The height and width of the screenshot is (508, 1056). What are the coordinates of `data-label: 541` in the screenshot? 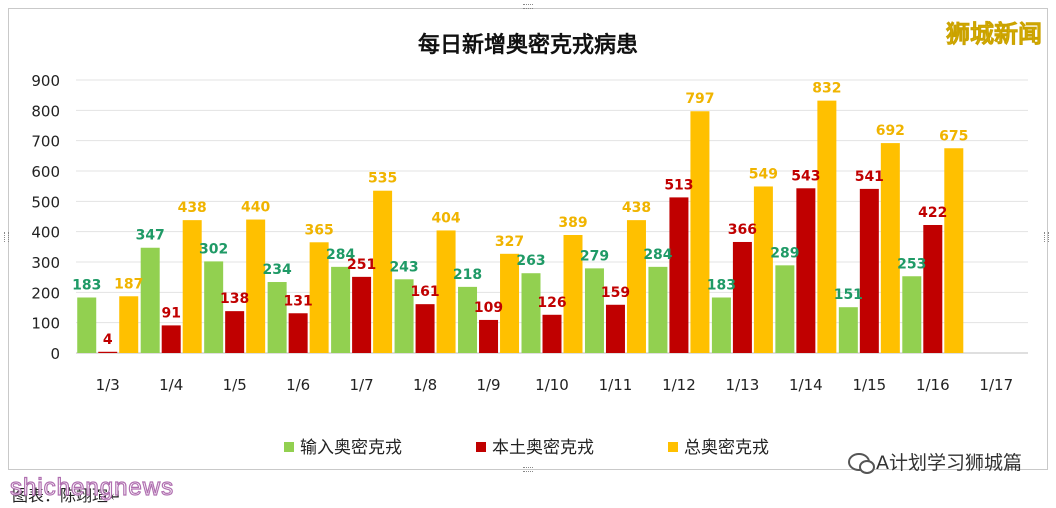 It's located at (869, 177).